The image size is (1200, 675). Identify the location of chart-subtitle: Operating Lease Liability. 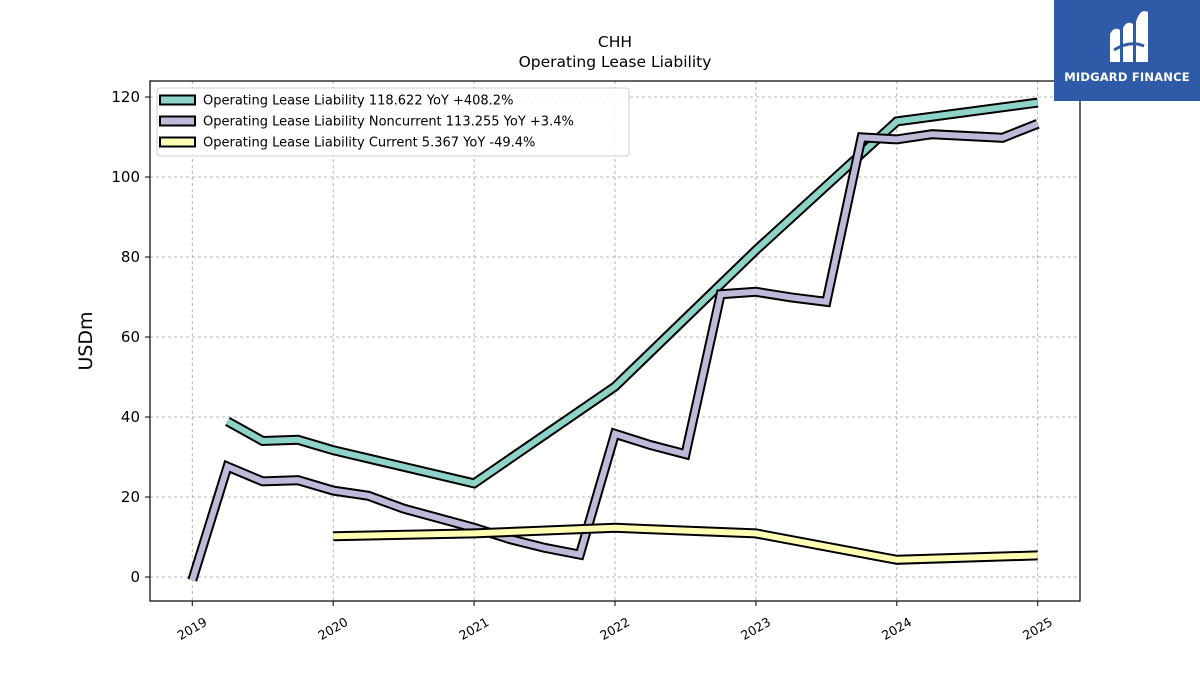
(615, 62).